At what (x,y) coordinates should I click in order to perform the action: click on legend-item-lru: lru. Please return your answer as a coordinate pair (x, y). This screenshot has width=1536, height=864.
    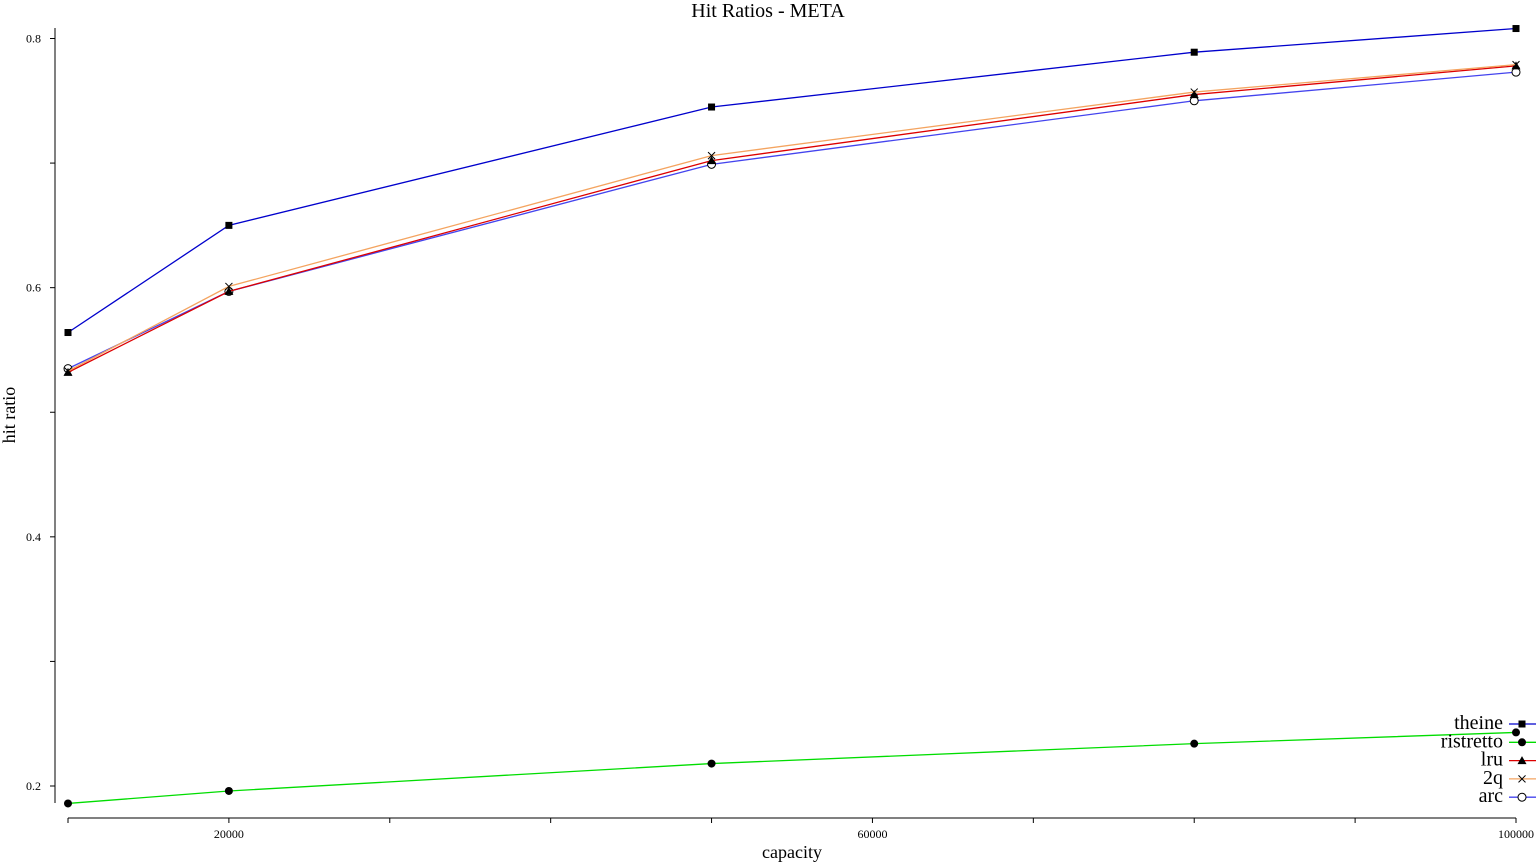
    Looking at the image, I should click on (1508, 760).